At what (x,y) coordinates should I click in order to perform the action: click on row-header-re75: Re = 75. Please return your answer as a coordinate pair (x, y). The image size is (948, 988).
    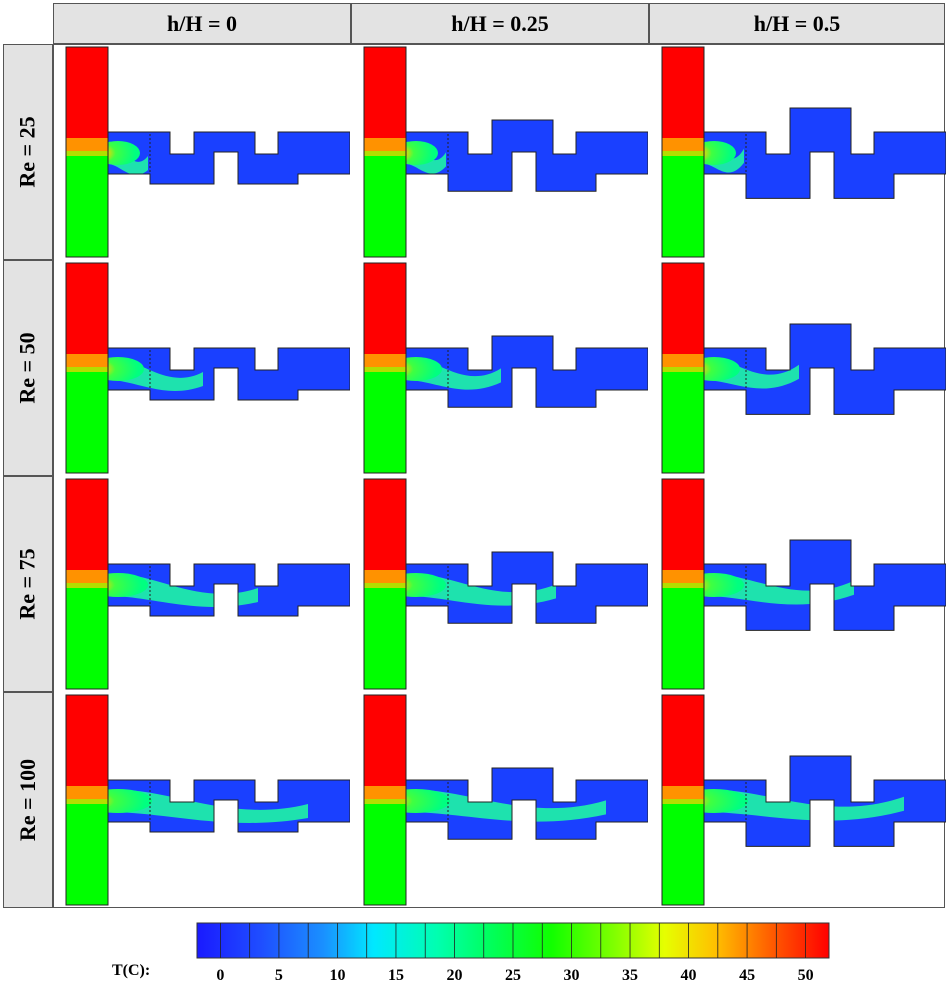
    Looking at the image, I should click on (28, 584).